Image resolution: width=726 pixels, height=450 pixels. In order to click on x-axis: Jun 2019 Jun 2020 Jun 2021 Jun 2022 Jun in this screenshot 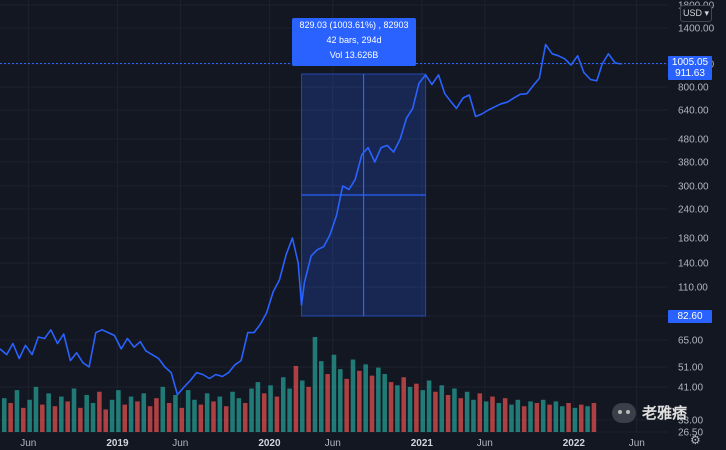, I will do `click(332, 443)`.